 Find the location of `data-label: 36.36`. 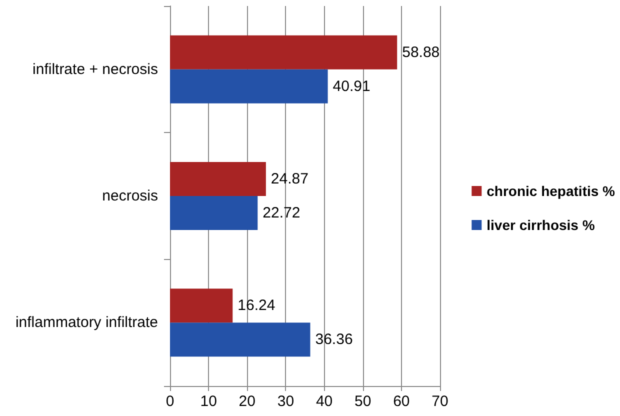

data-label: 36.36 is located at coordinates (334, 339).